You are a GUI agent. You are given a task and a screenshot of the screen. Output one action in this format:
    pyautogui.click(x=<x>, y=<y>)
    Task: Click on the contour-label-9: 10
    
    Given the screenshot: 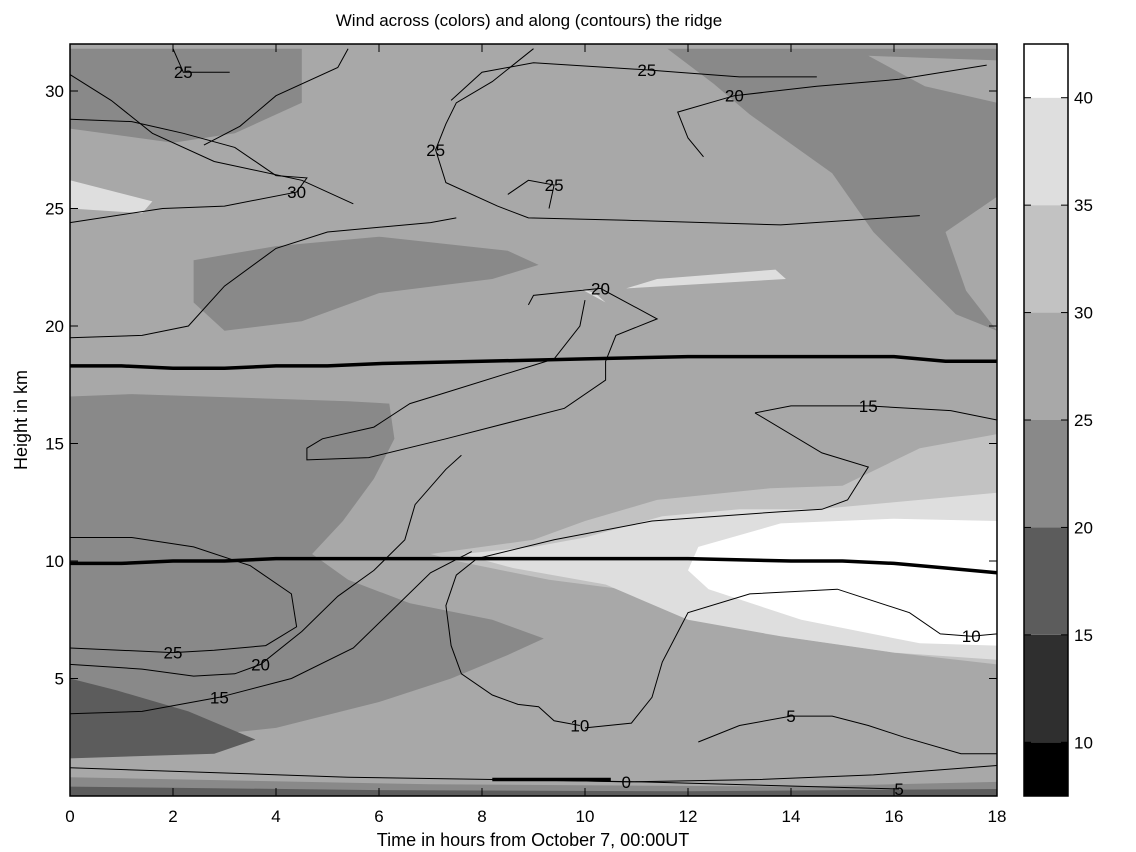 What is the action you would take?
    pyautogui.click(x=579, y=726)
    